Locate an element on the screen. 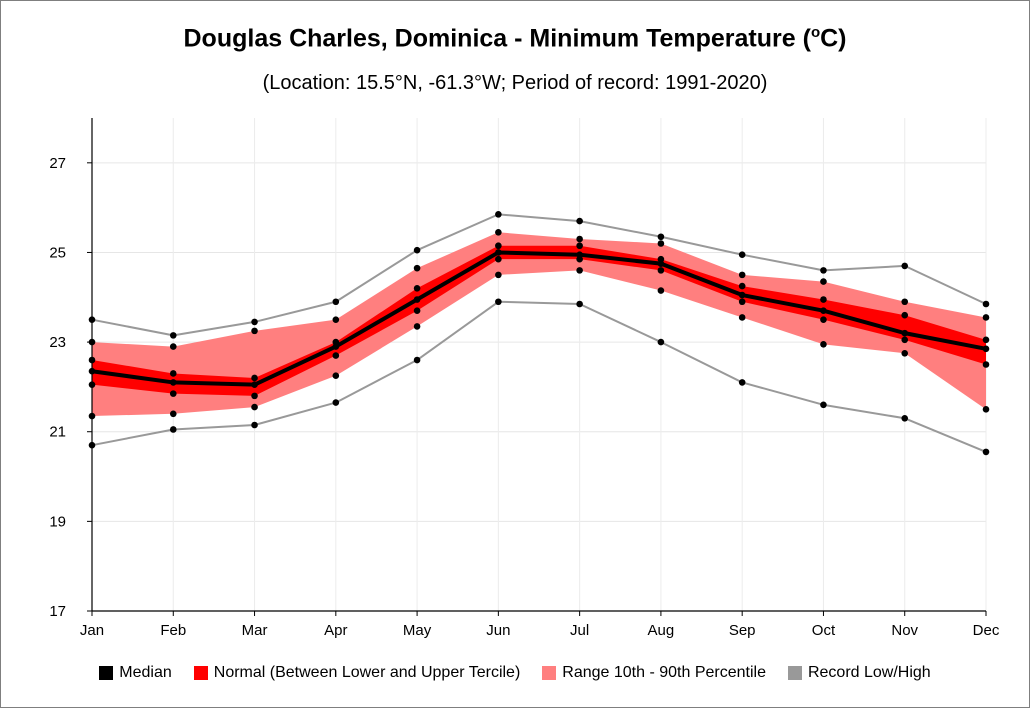 Image resolution: width=1030 pixels, height=708 pixels. x-tick-label-jun: Jun is located at coordinates (498, 630).